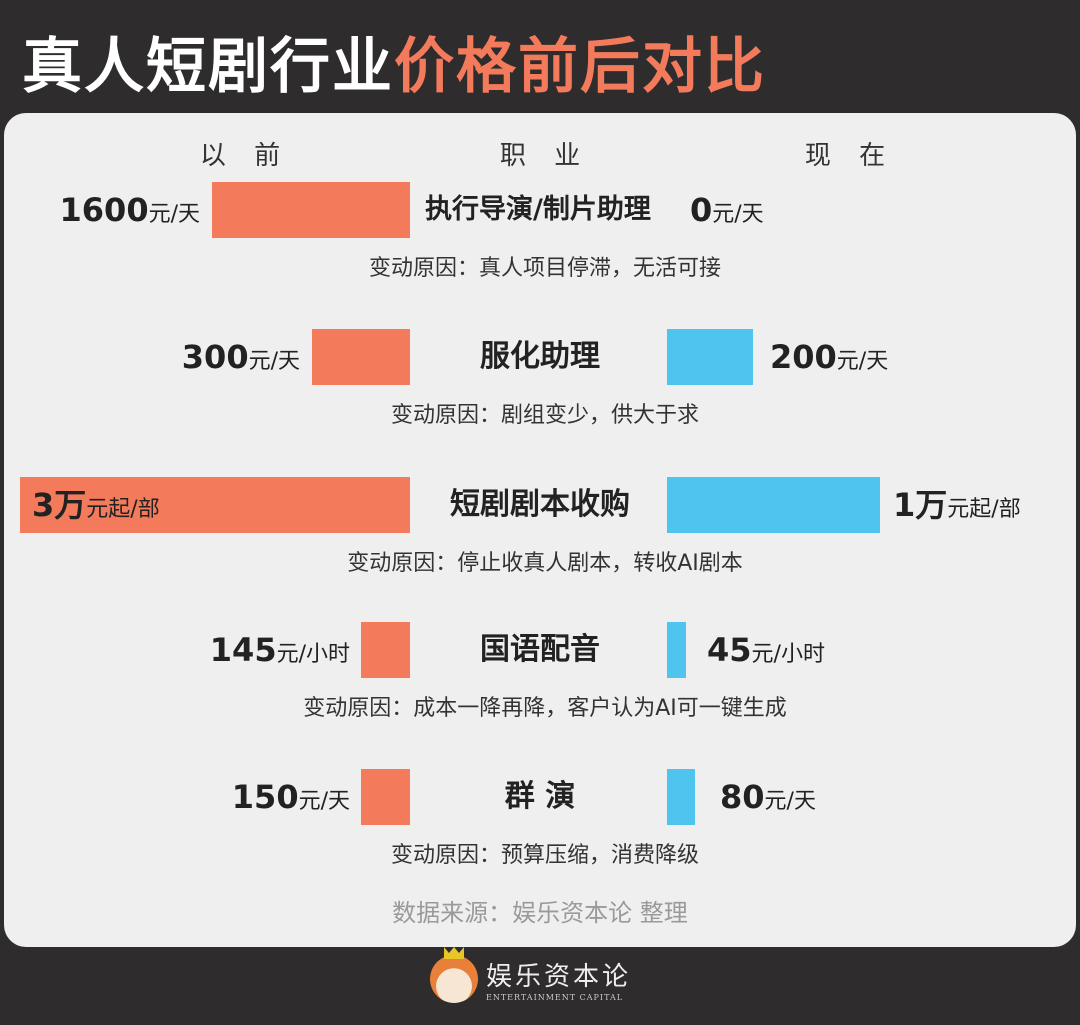 The height and width of the screenshot is (1025, 1080). Describe the element at coordinates (243, 650) in the screenshot. I see `value-before-num: 145` at that location.